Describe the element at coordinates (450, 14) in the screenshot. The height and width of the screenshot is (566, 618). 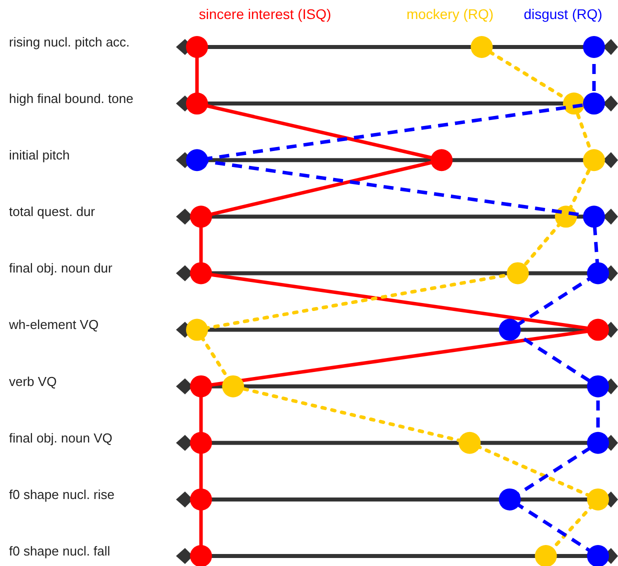
I see `series-label: mockery (RQ)` at that location.